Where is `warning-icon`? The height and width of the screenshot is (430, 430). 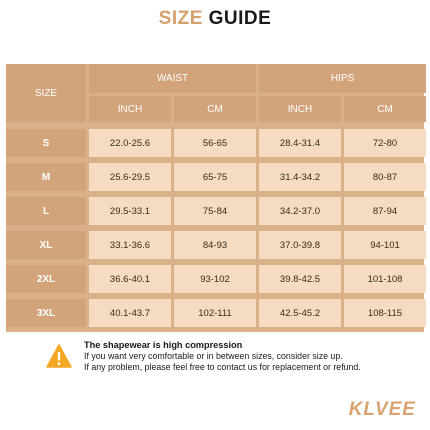 warning-icon is located at coordinates (59, 356).